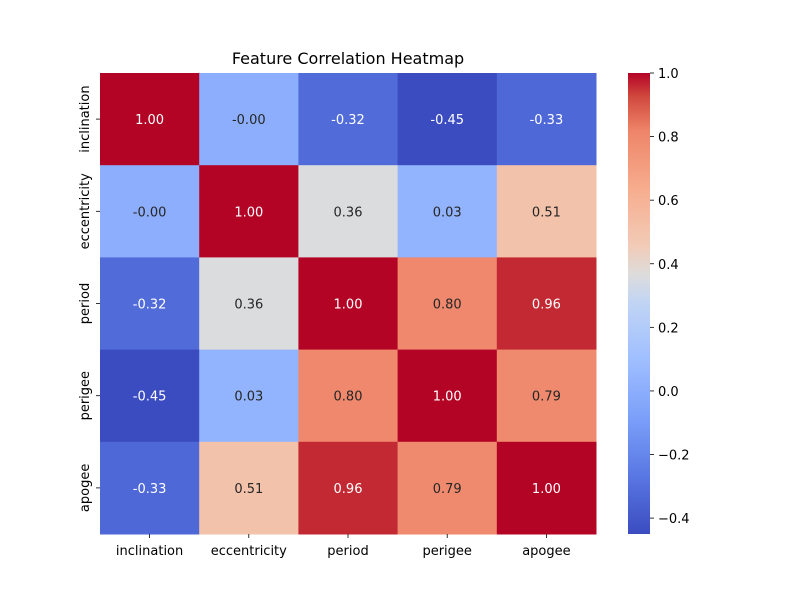 This screenshot has width=800, height=600. What do you see at coordinates (85, 211) in the screenshot?
I see `y-tick-label: eccentricity` at bounding box center [85, 211].